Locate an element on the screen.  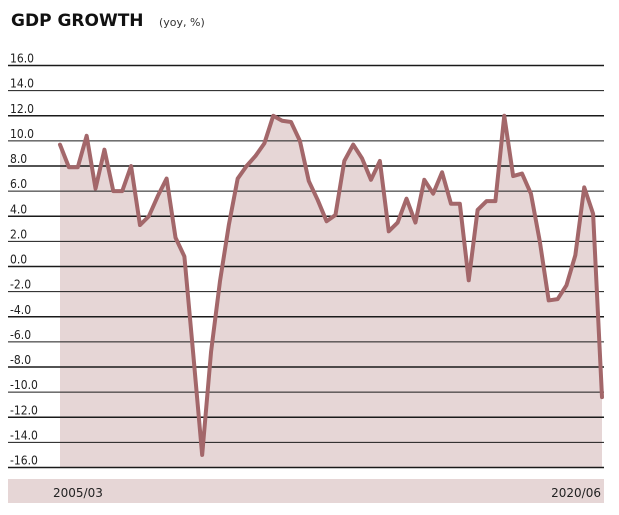
y-tick-label: 16.0 is located at coordinates (22, 59).